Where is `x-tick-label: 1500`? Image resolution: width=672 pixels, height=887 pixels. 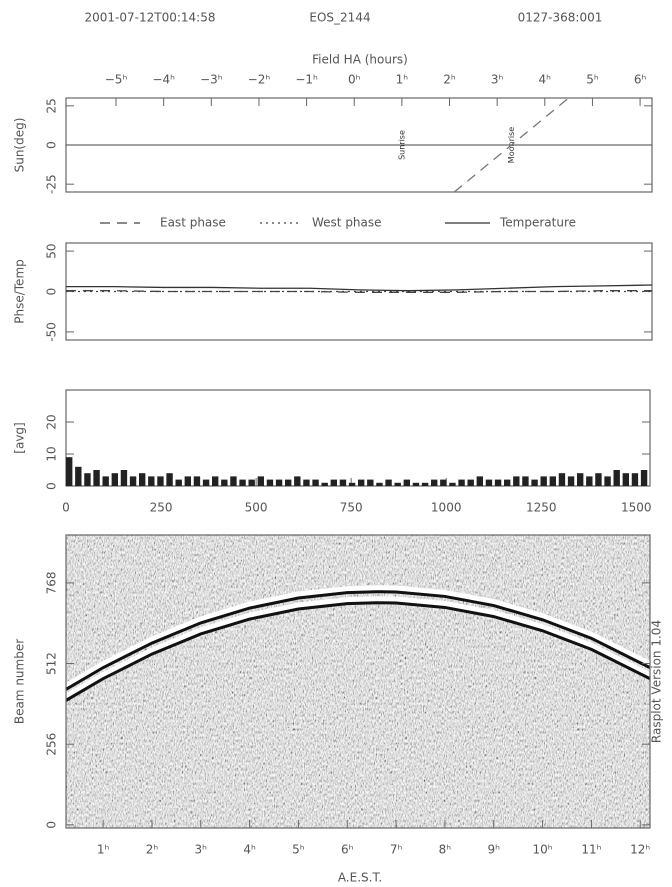 x-tick-label: 1500 is located at coordinates (636, 508).